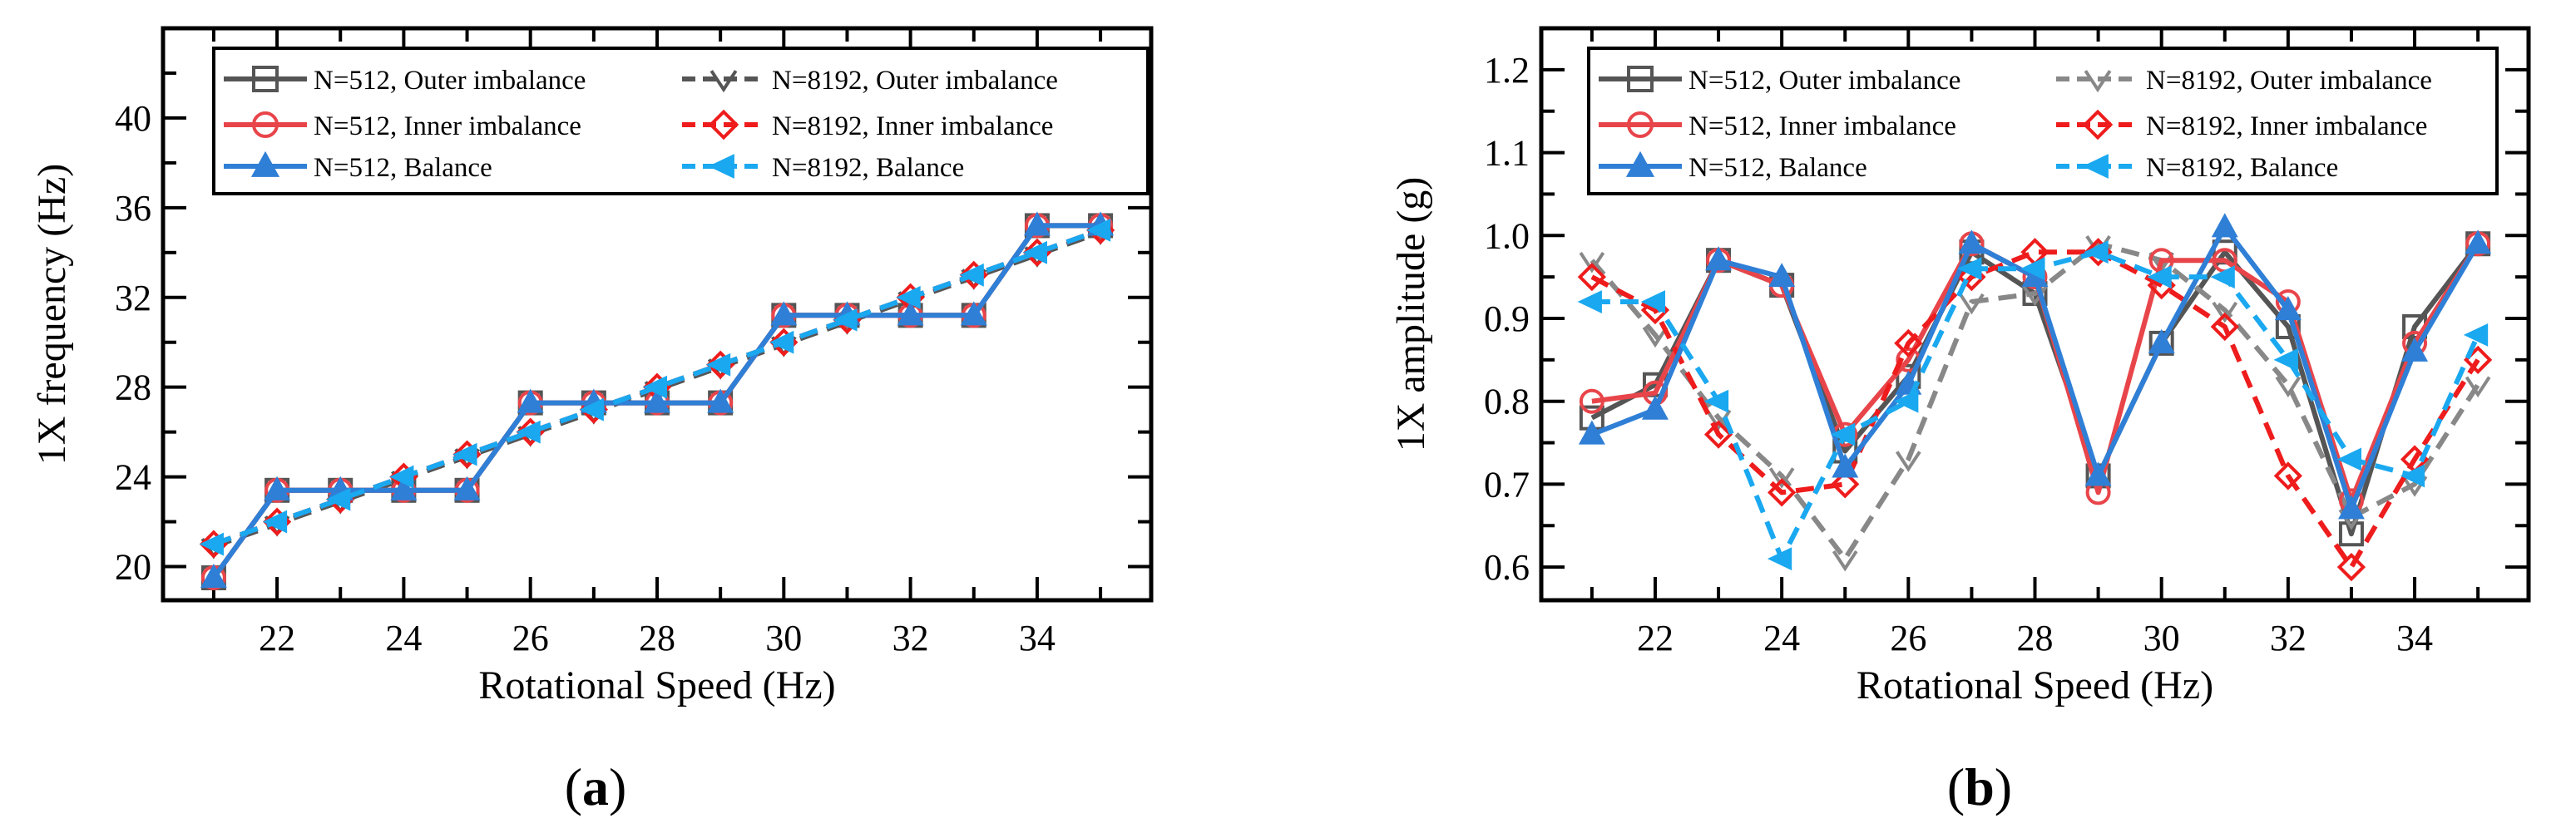 The image size is (2576, 838). Describe the element at coordinates (133, 119) in the screenshot. I see `y-tick-label: 40` at that location.